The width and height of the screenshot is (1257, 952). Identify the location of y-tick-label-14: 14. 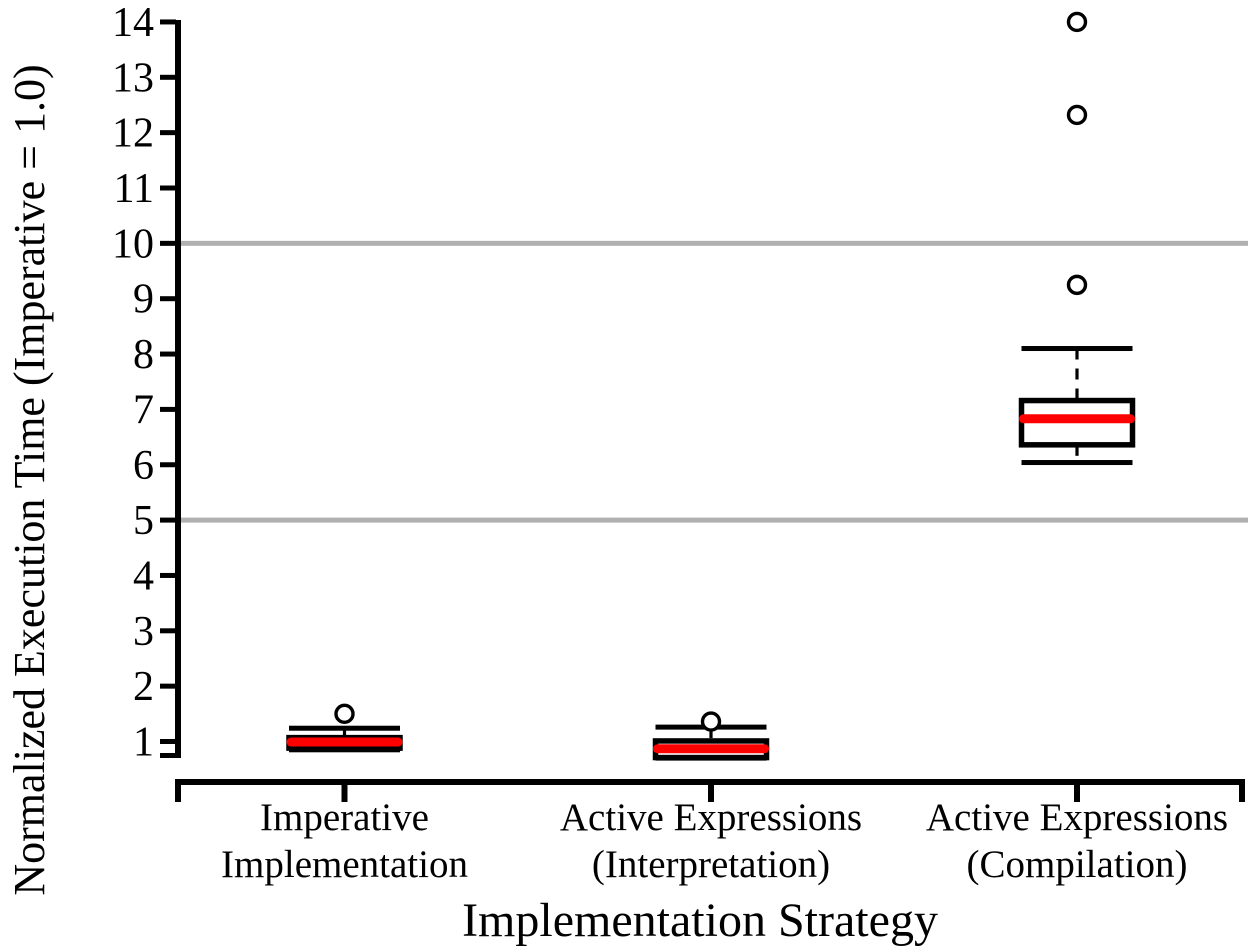
(133, 23).